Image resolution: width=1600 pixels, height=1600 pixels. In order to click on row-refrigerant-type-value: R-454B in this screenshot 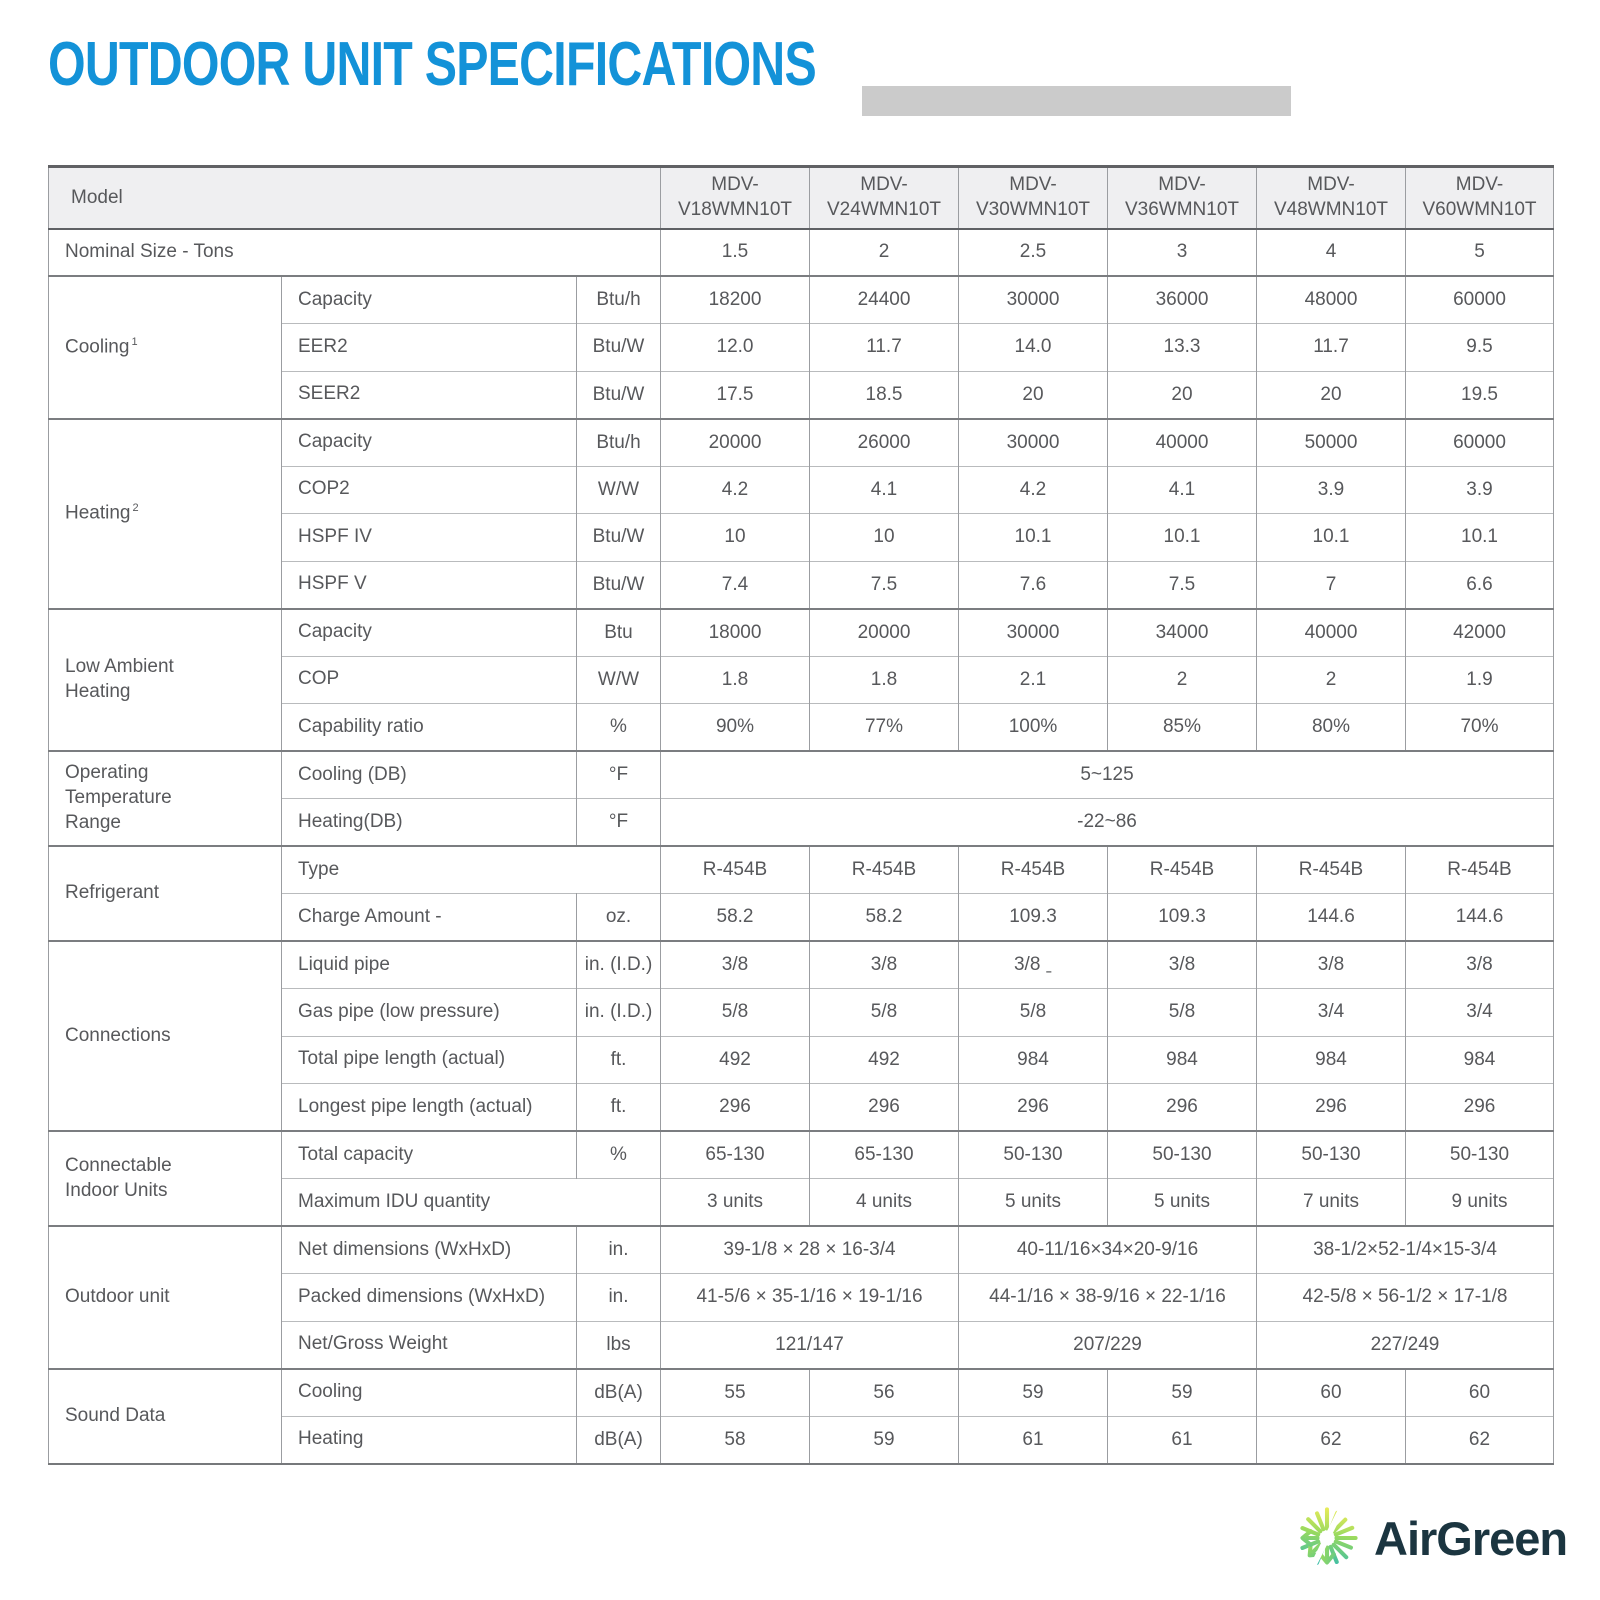, I will do `click(1479, 869)`.